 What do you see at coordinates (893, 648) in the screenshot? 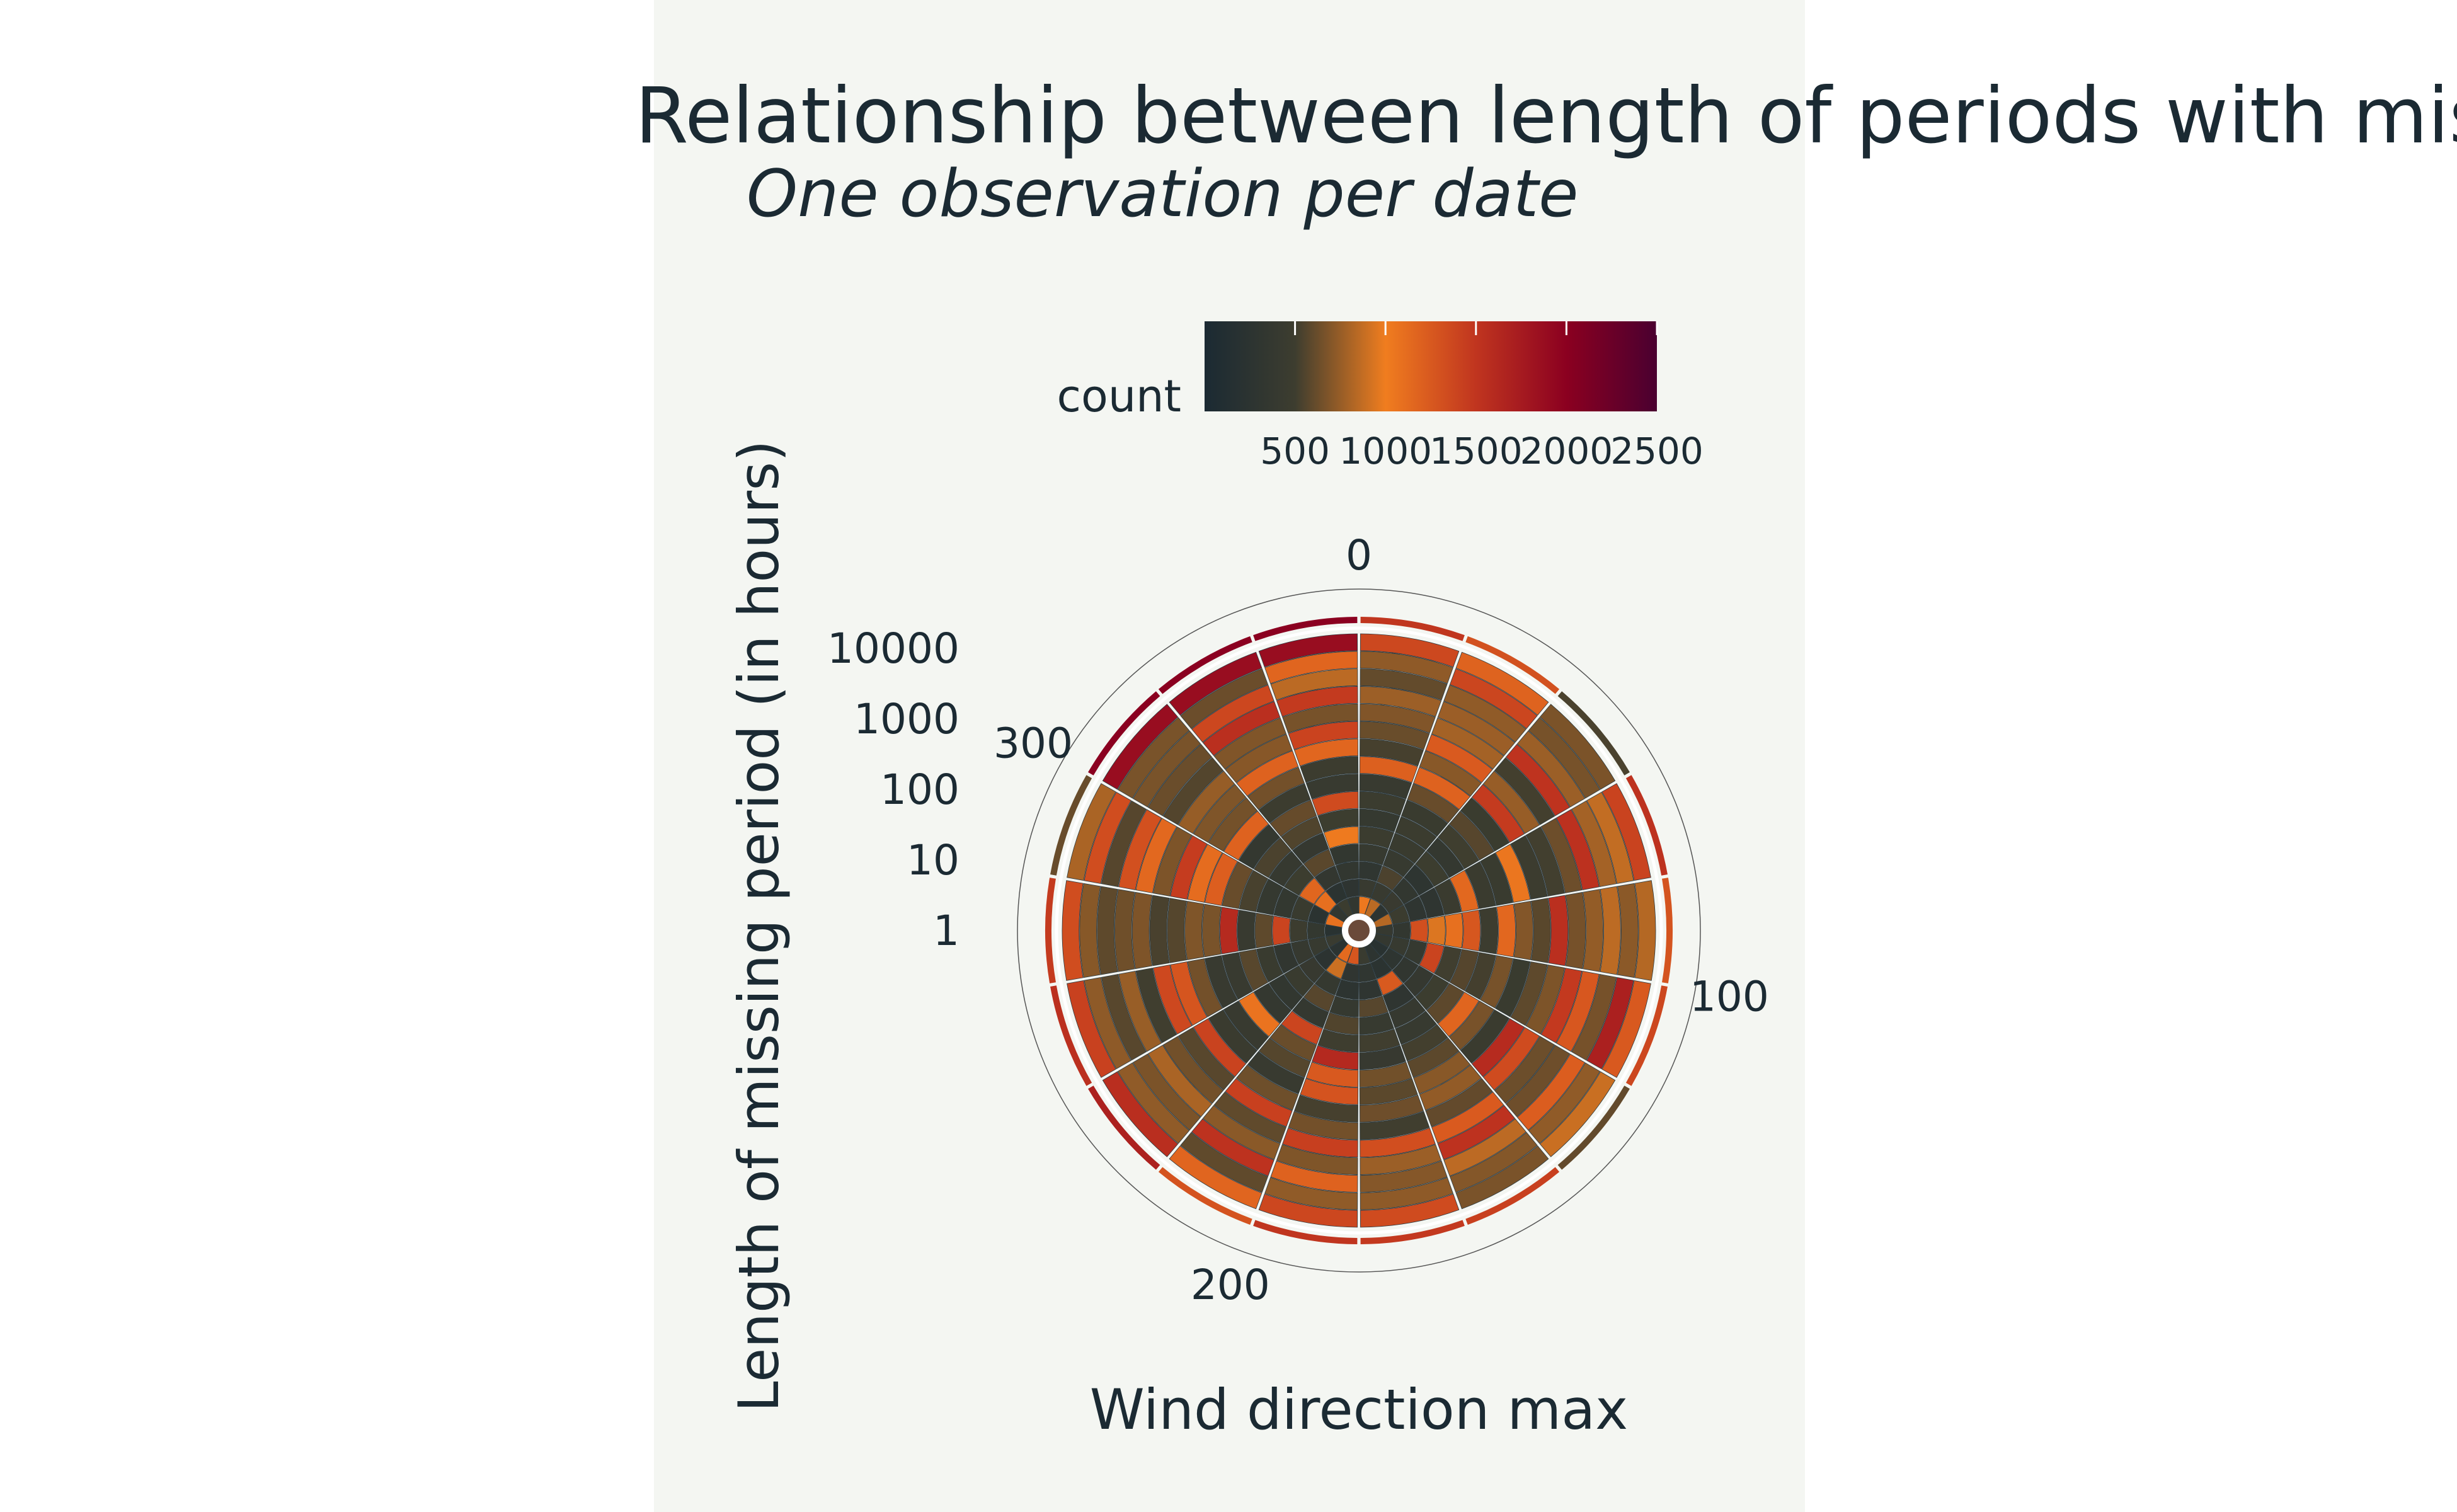
I see `radial-tick-label: 10000` at bounding box center [893, 648].